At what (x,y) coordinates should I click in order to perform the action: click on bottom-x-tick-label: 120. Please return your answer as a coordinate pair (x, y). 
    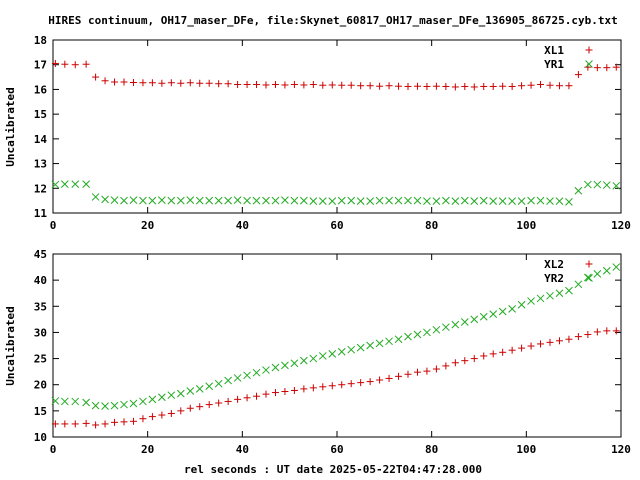
    Looking at the image, I should click on (621, 449).